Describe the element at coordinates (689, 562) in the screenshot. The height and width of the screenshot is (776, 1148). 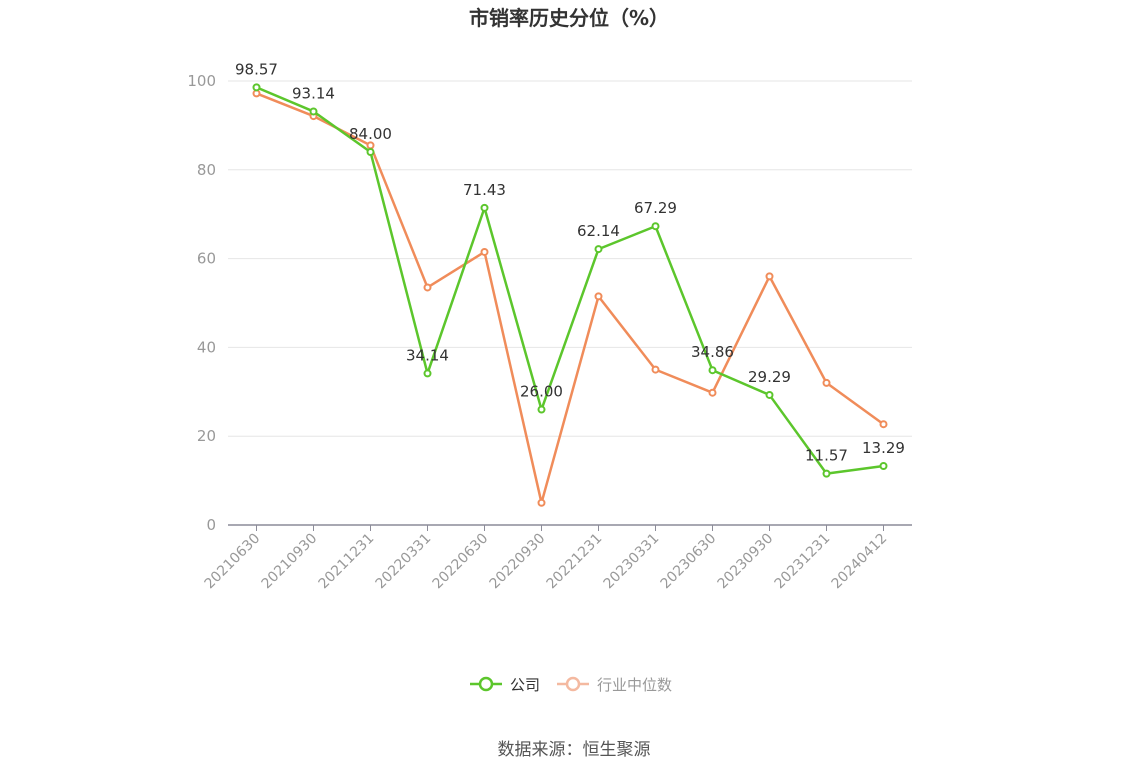
I see `x-tick-label: 20230630` at that location.